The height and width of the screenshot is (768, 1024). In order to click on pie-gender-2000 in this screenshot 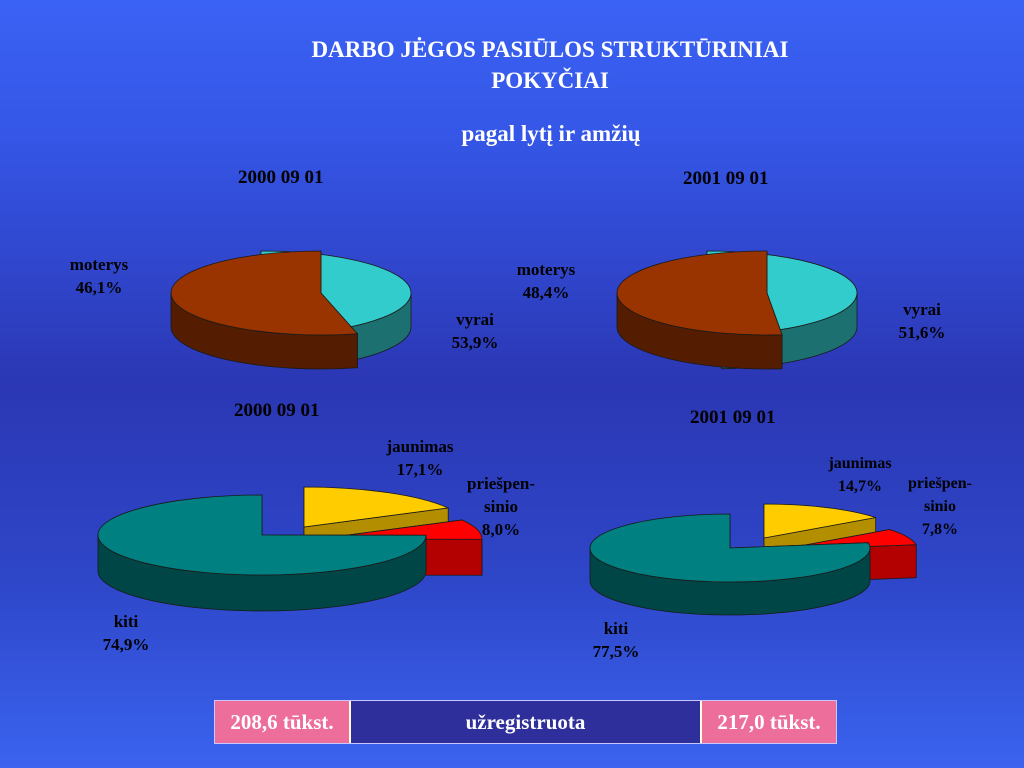, I will do `click(291, 310)`.